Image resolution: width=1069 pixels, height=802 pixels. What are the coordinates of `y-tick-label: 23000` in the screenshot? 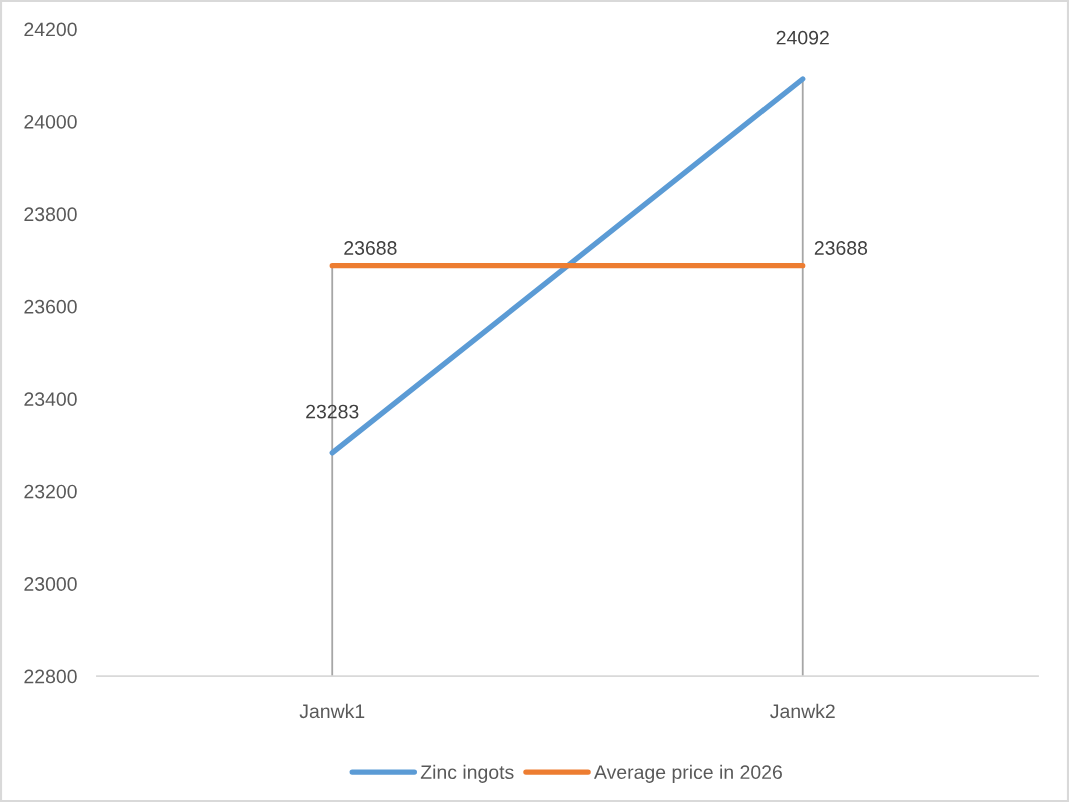 It's located at (50, 584).